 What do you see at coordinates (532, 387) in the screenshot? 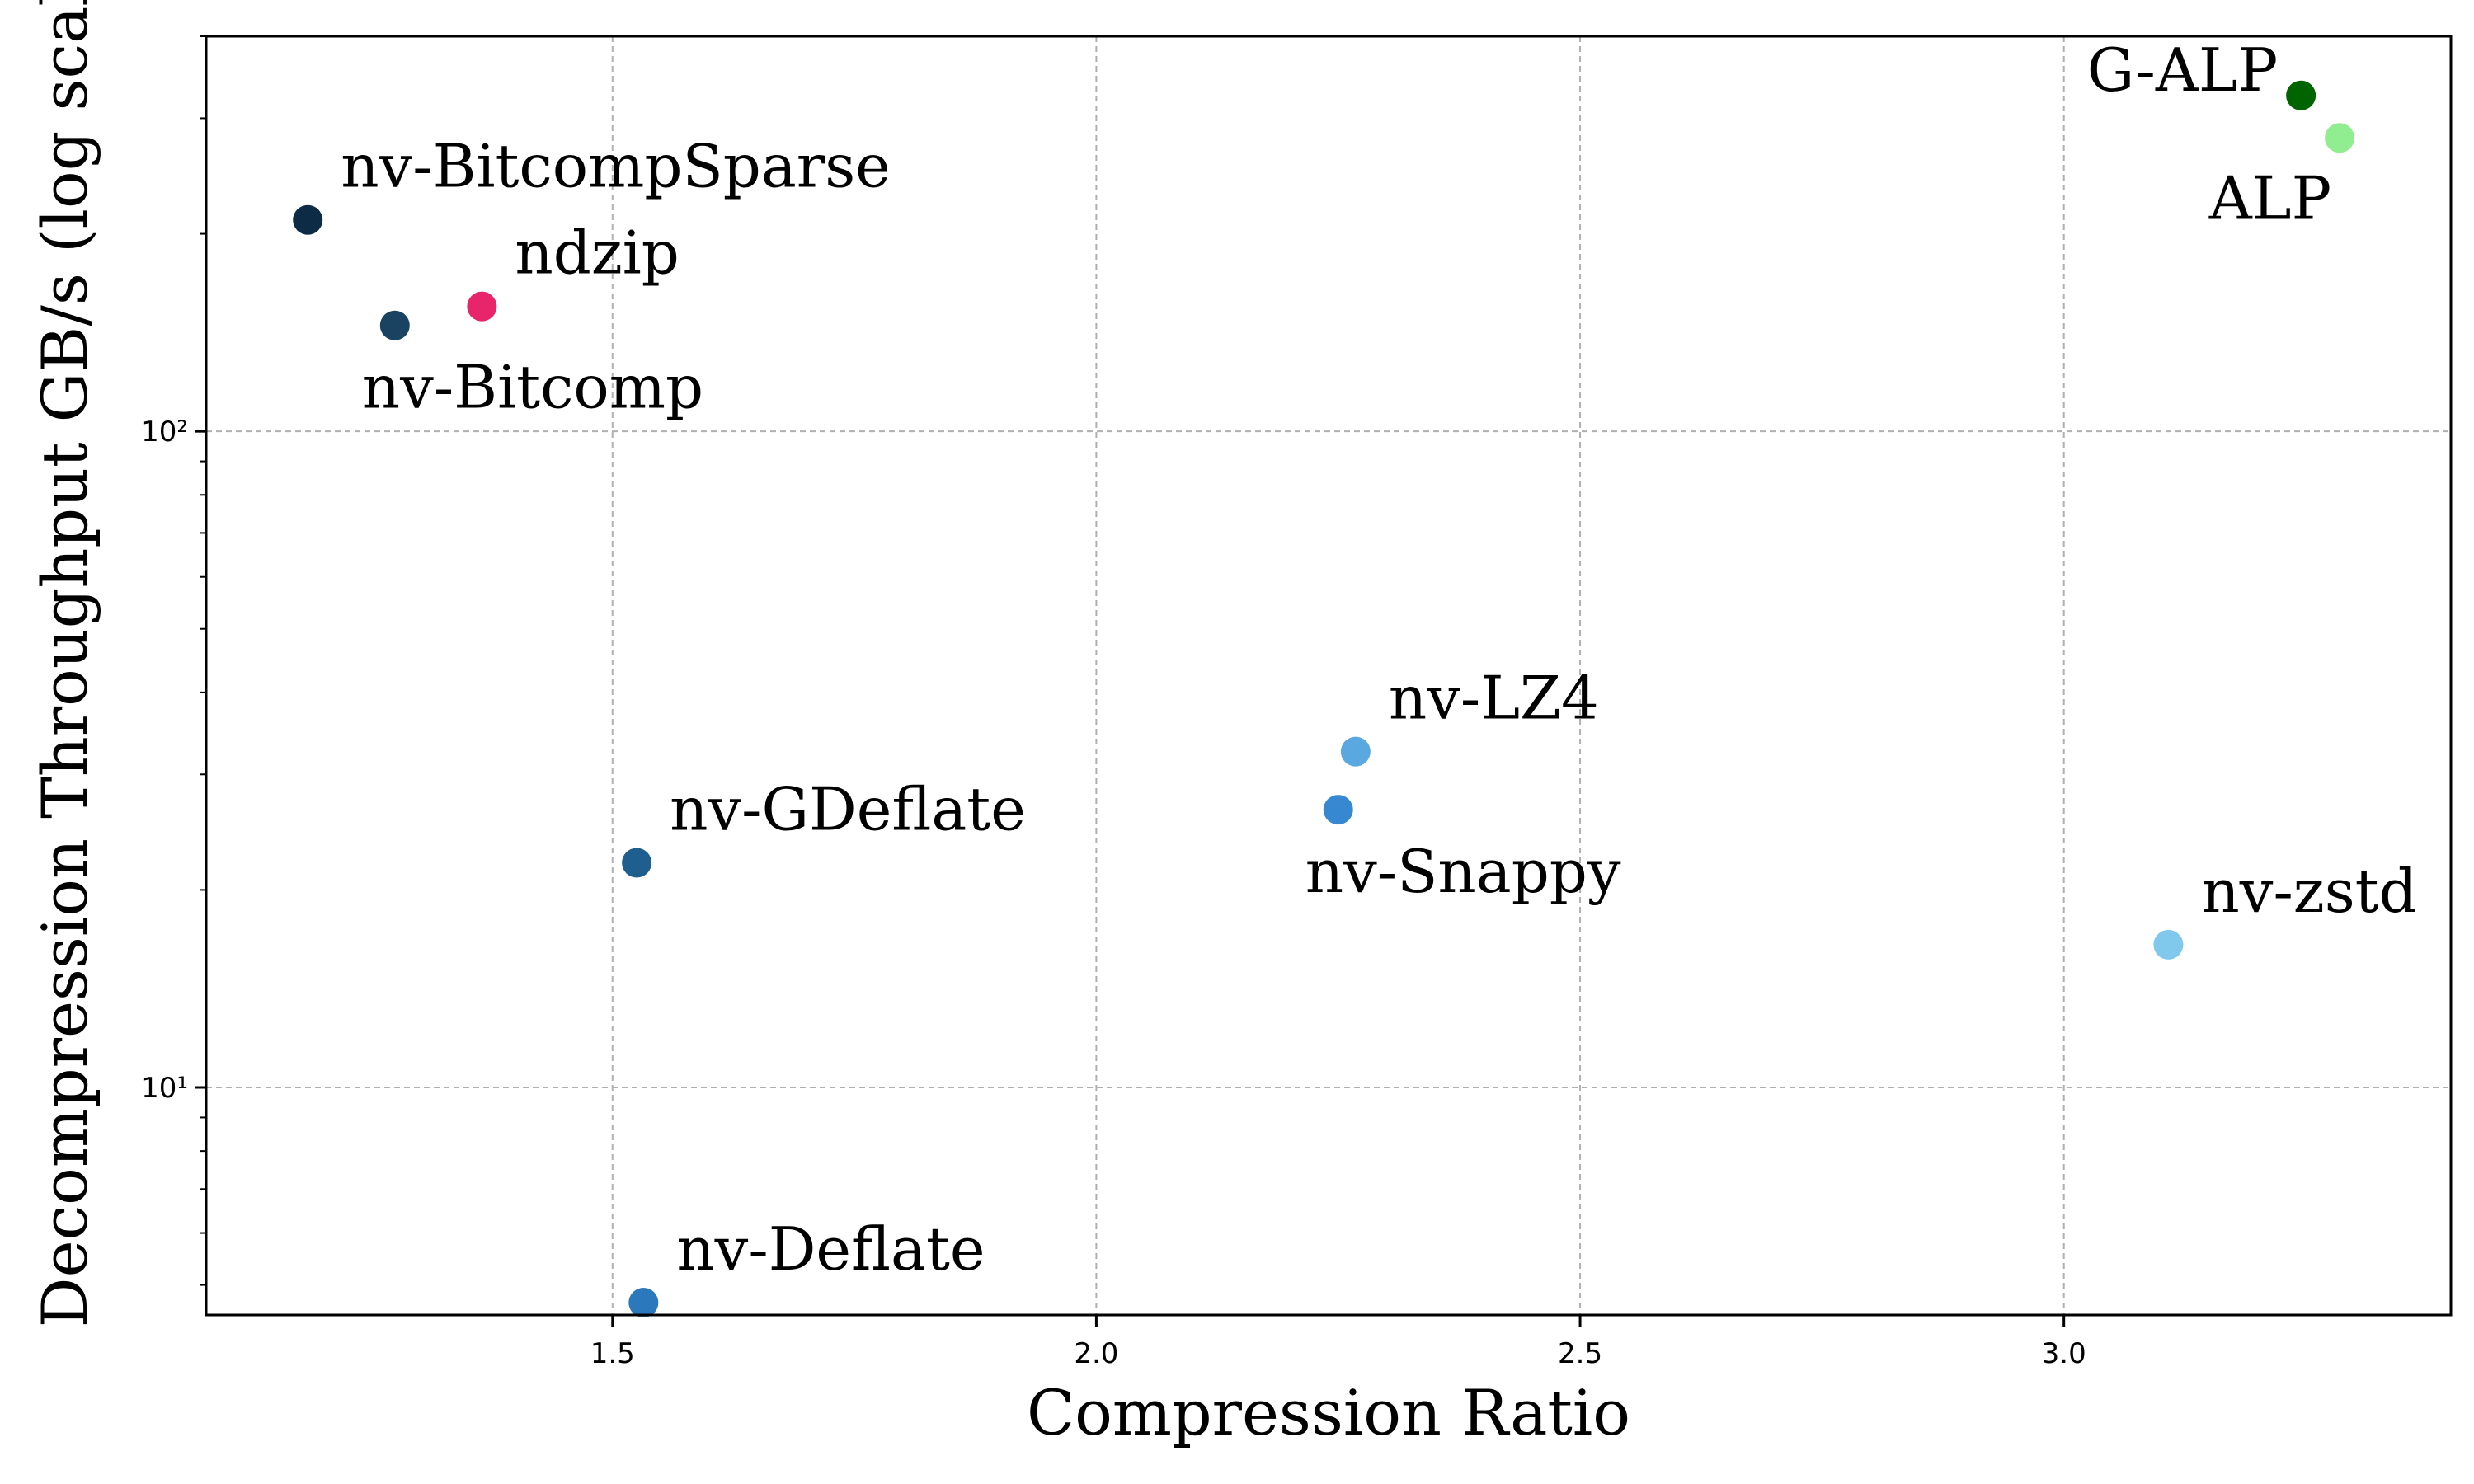
I see `point-label: nv-Bitcomp` at bounding box center [532, 387].